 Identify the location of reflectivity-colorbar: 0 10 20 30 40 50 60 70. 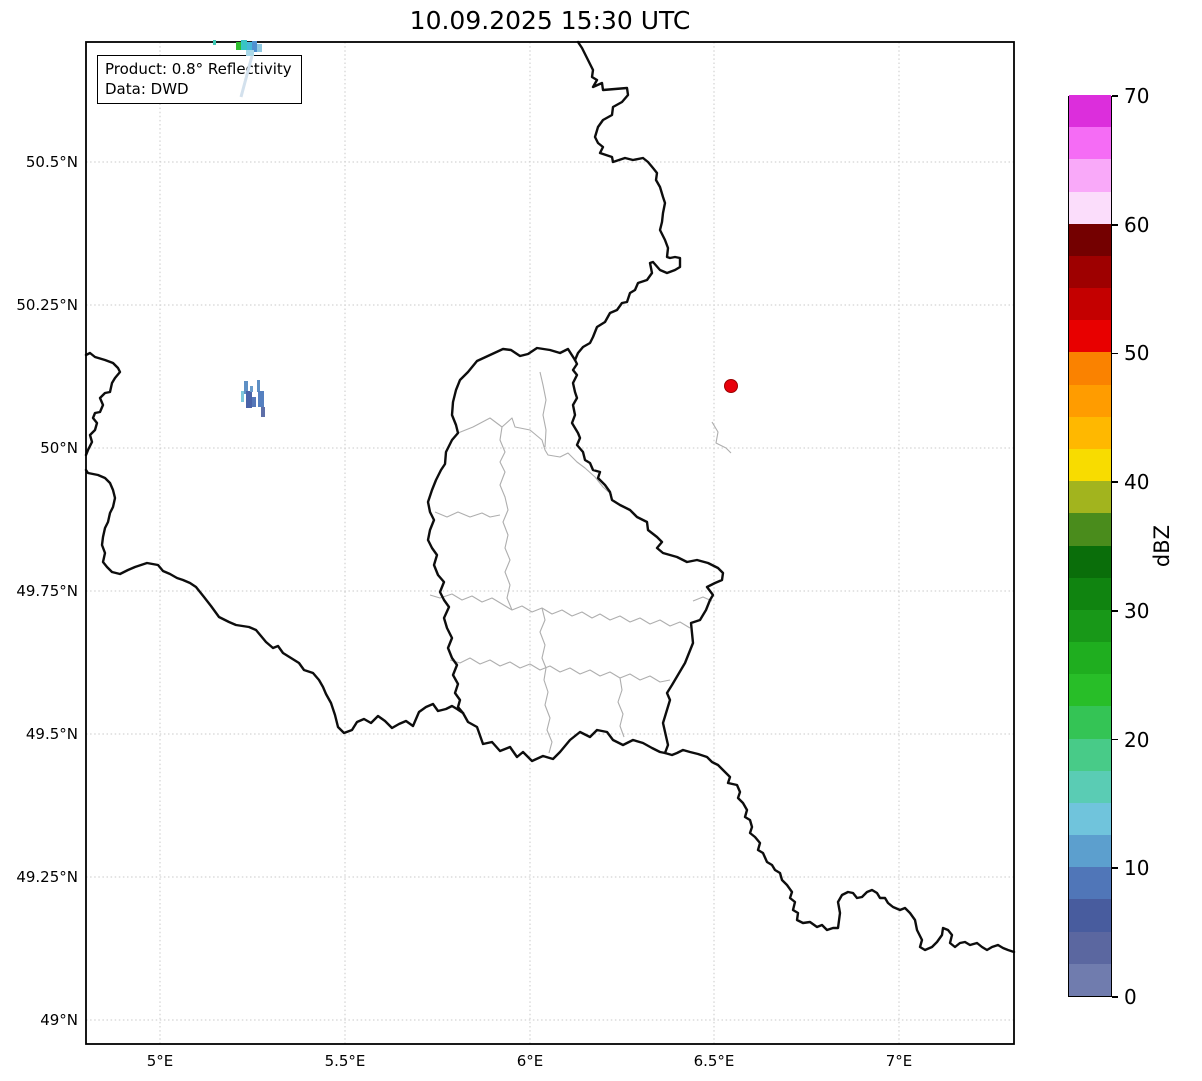
(1108, 546).